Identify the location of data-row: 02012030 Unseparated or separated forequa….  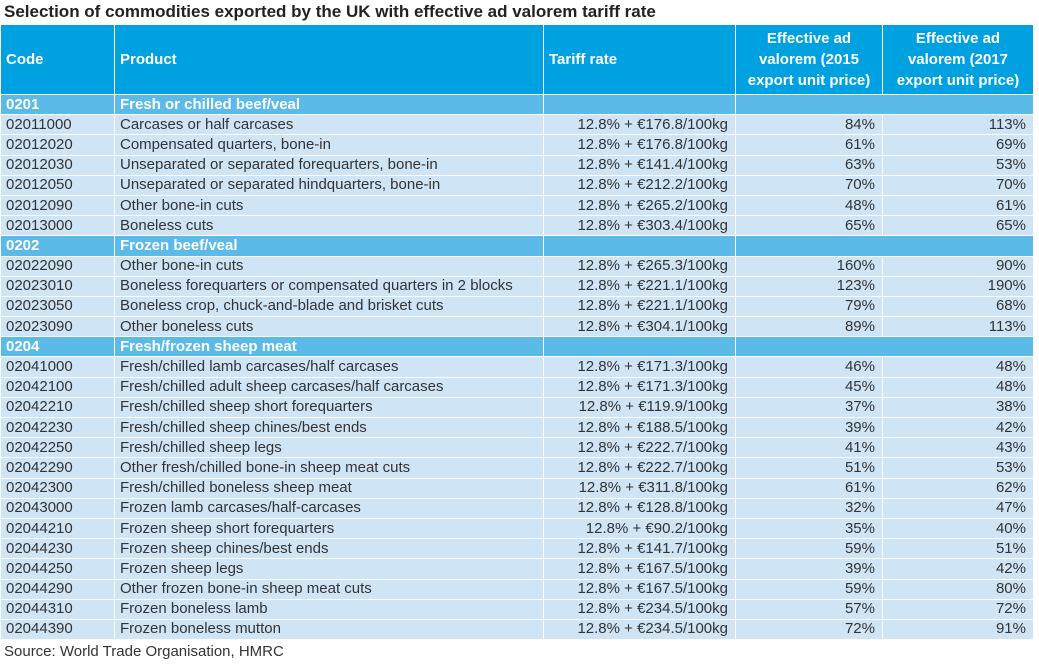
(517, 165).